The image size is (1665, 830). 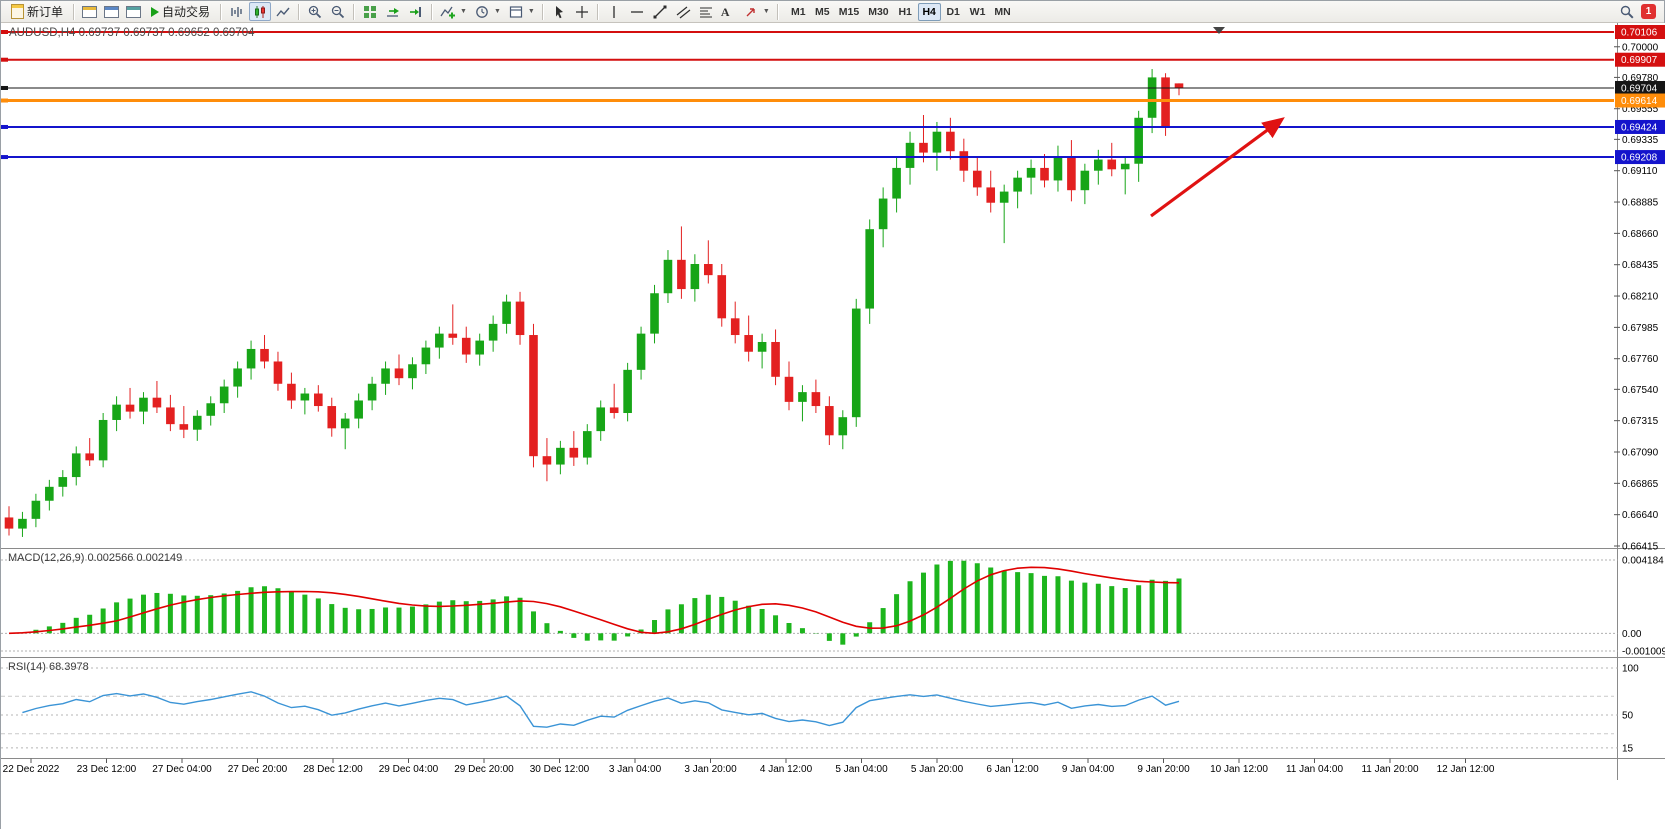 I want to click on autotrading-button: 自动交易, so click(x=180, y=11).